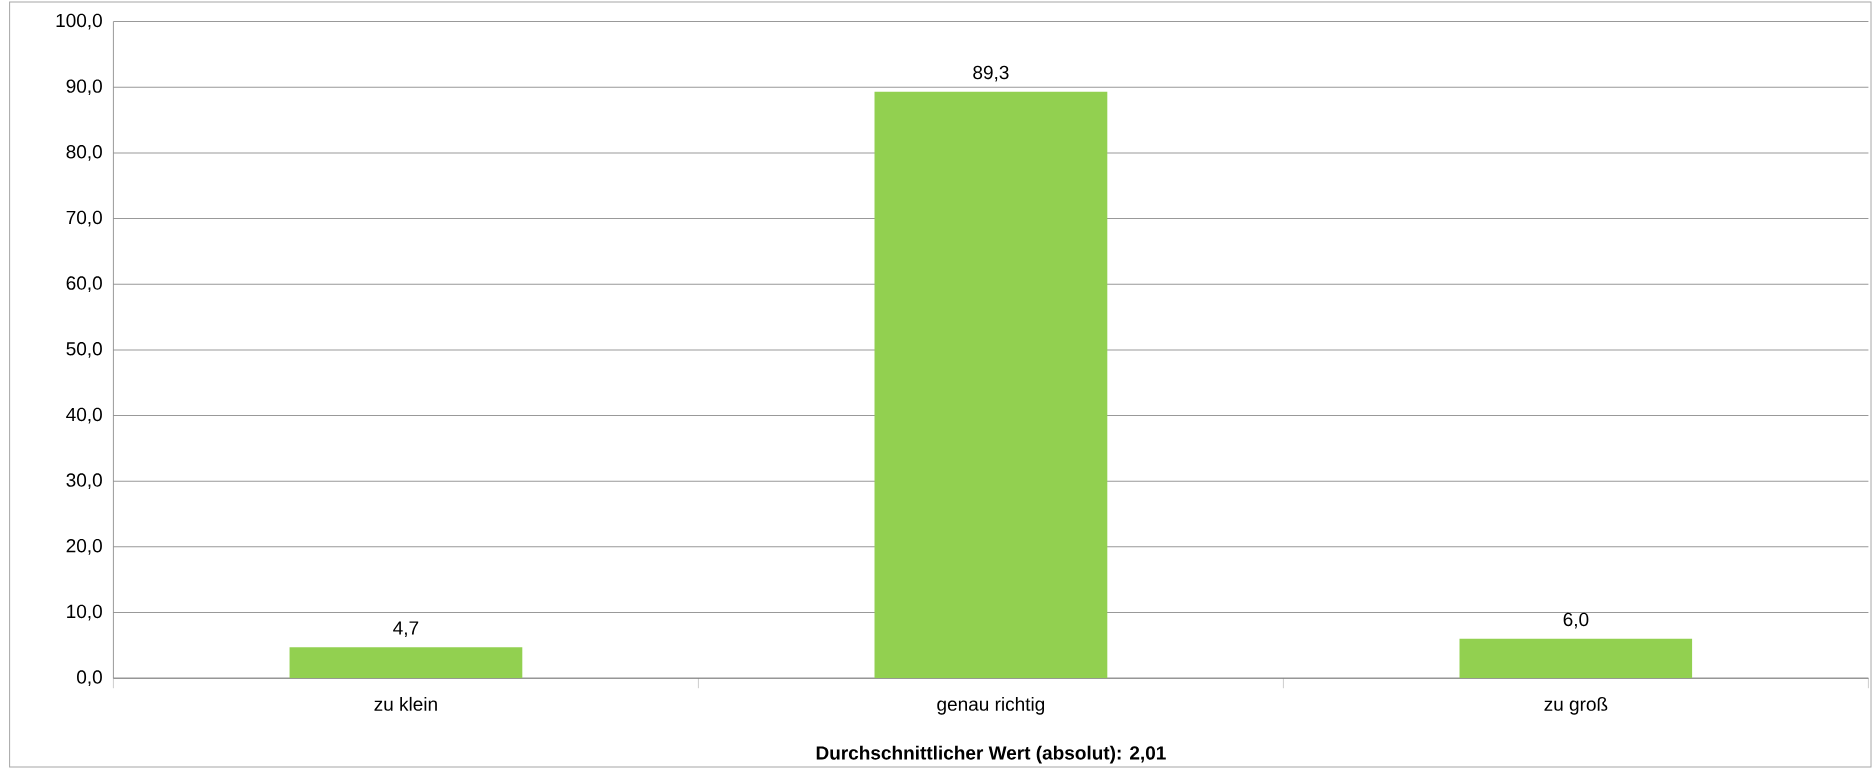 The height and width of the screenshot is (769, 1872). I want to click on y-tick-label: 50,0, so click(84, 350).